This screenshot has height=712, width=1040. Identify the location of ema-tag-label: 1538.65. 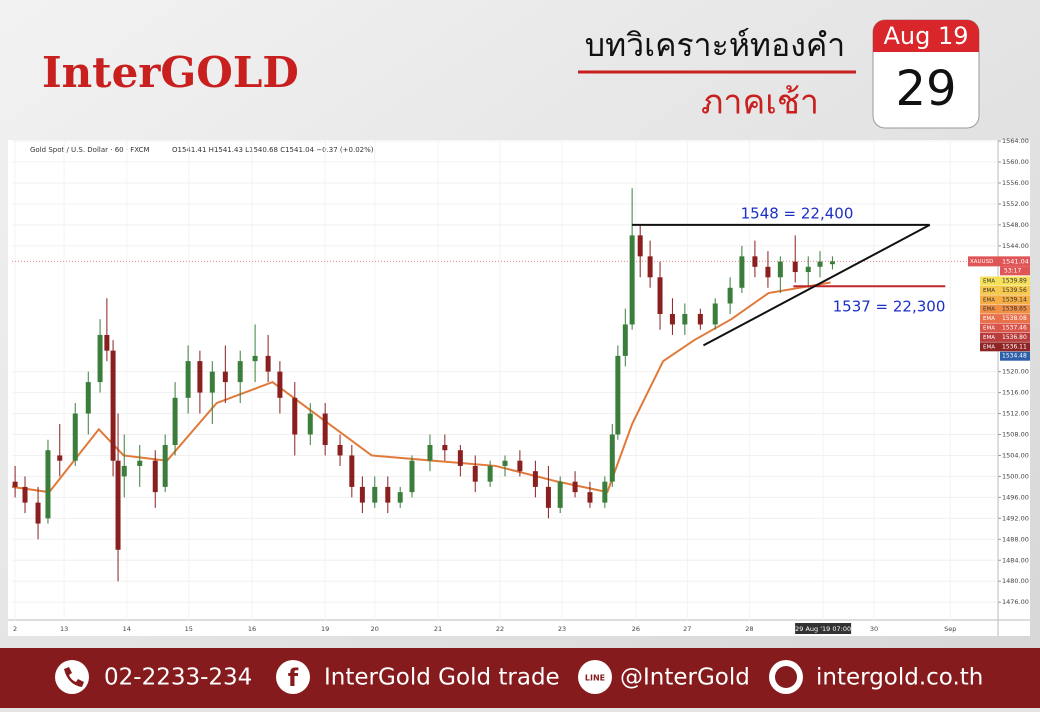
(1014, 309).